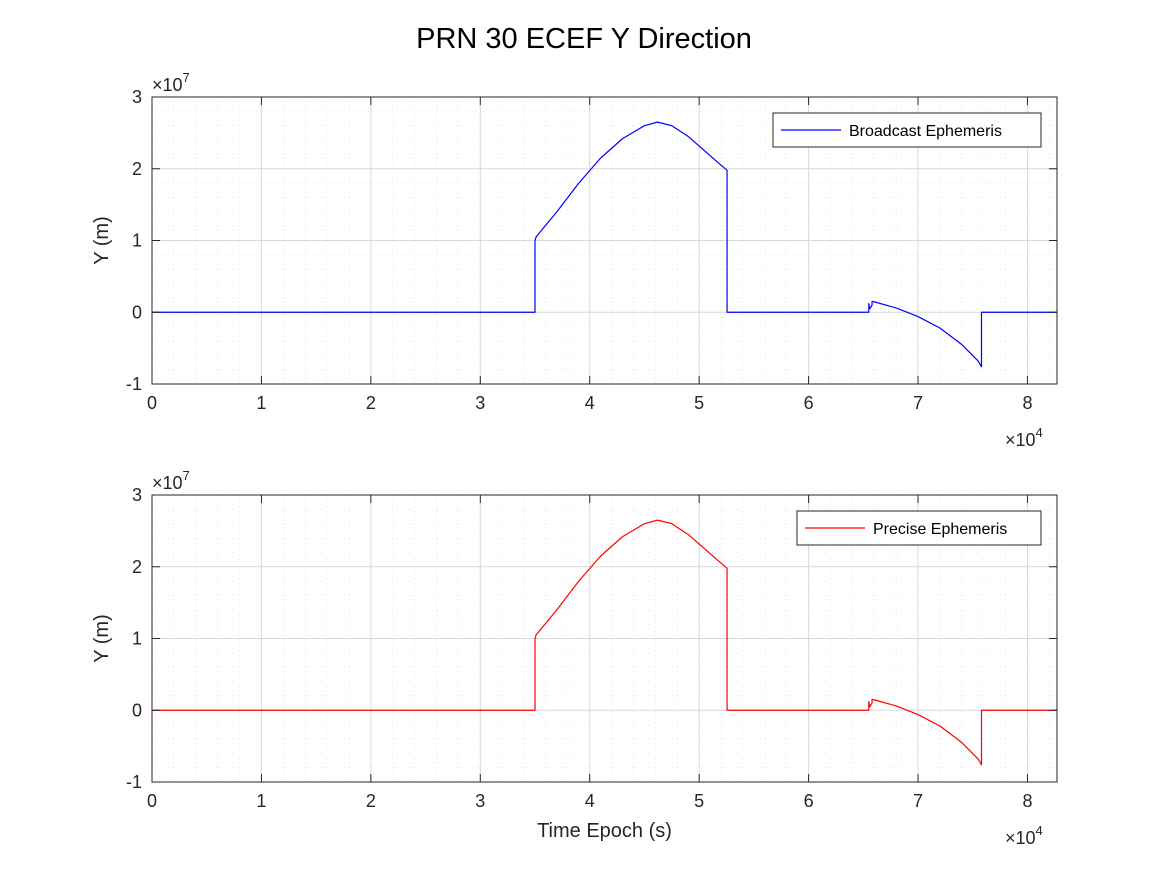  I want to click on figure-title: PRN 30 ECEF Y Direction, so click(584, 39).